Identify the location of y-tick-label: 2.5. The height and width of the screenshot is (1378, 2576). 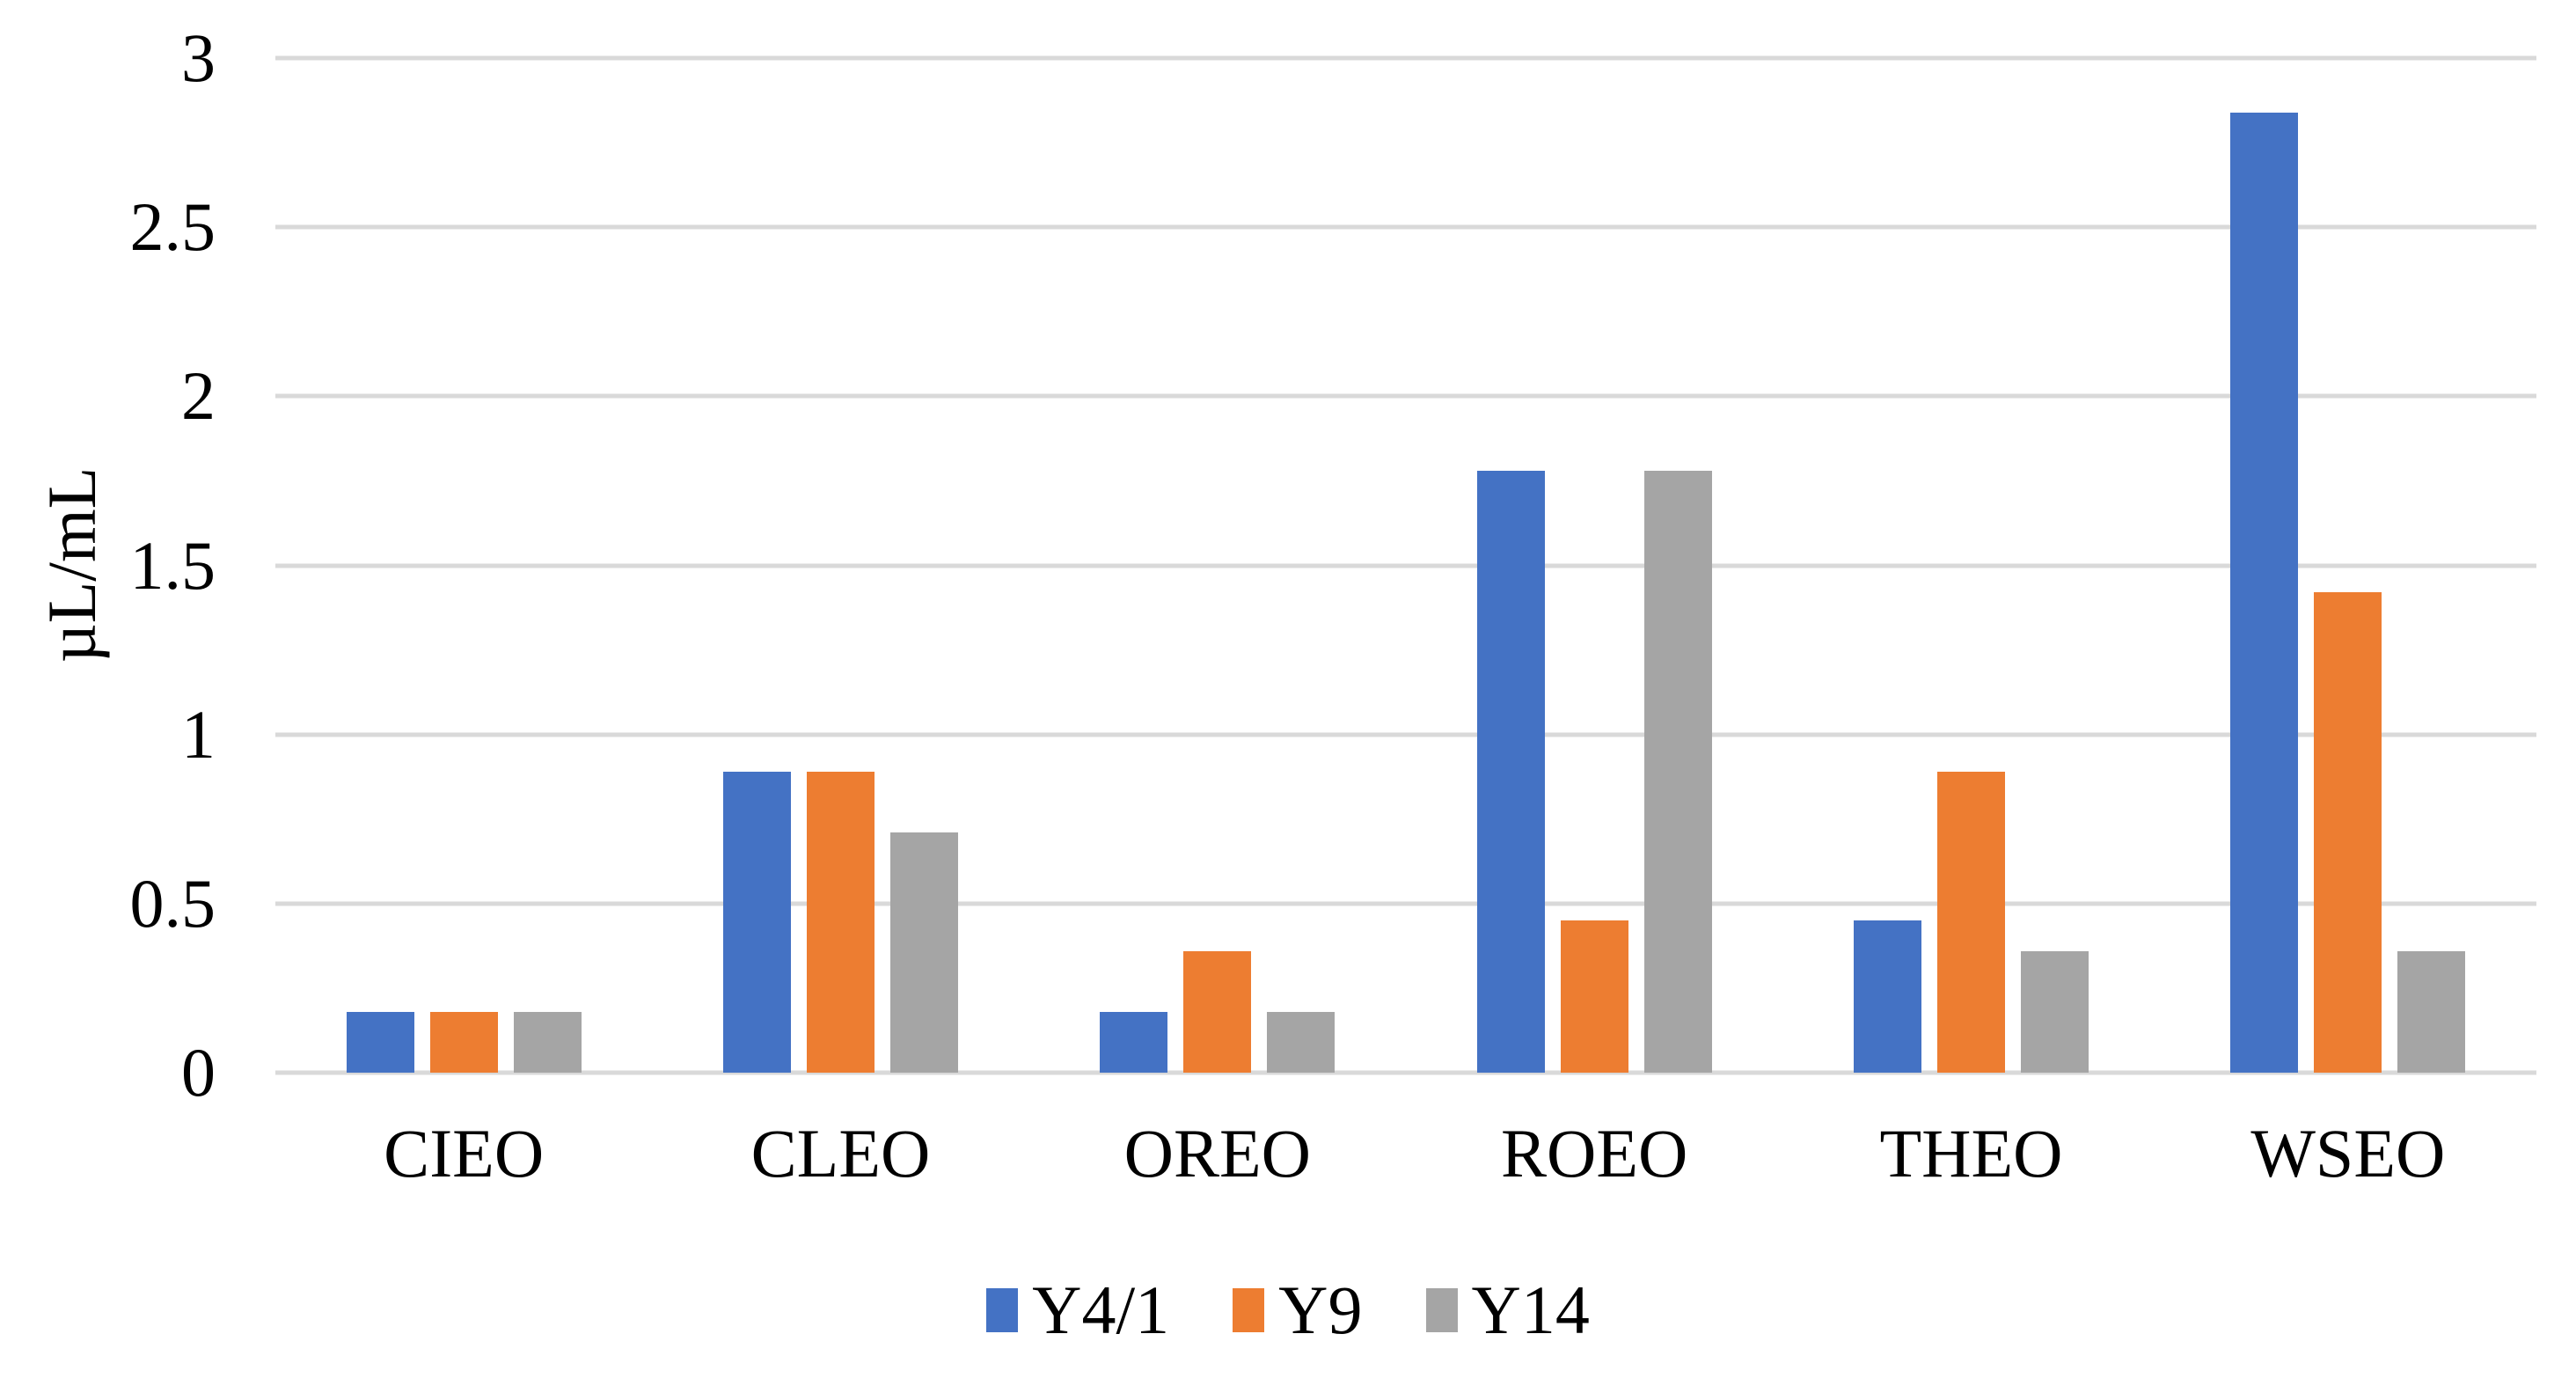
(172, 227).